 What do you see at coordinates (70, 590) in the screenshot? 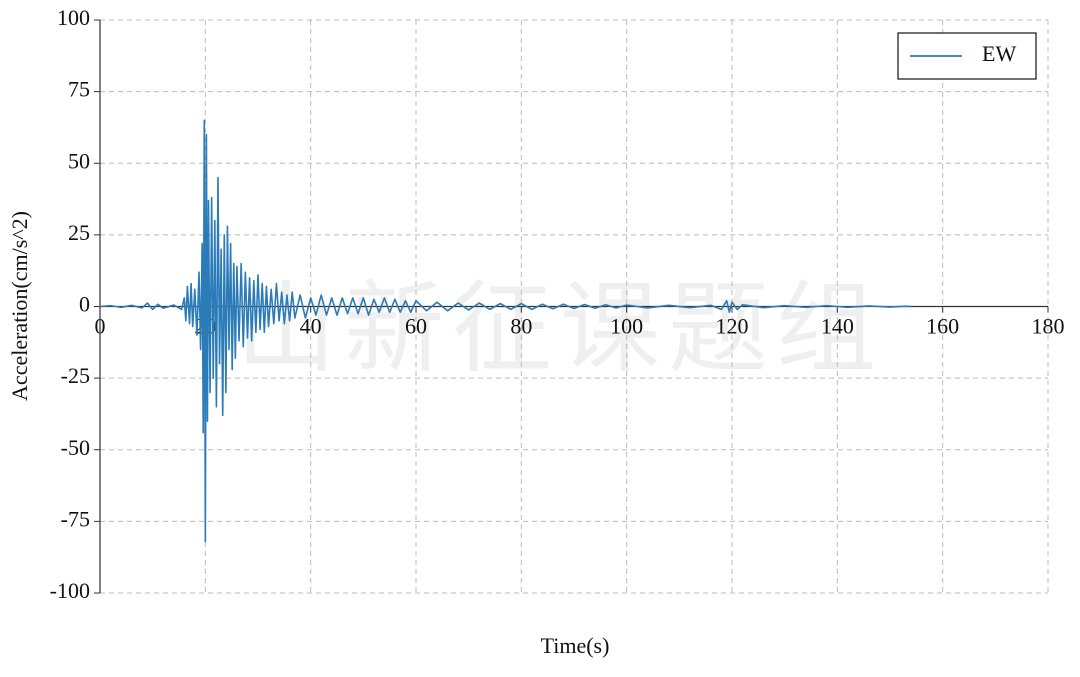
I see `y-tick-label: -100` at bounding box center [70, 590].